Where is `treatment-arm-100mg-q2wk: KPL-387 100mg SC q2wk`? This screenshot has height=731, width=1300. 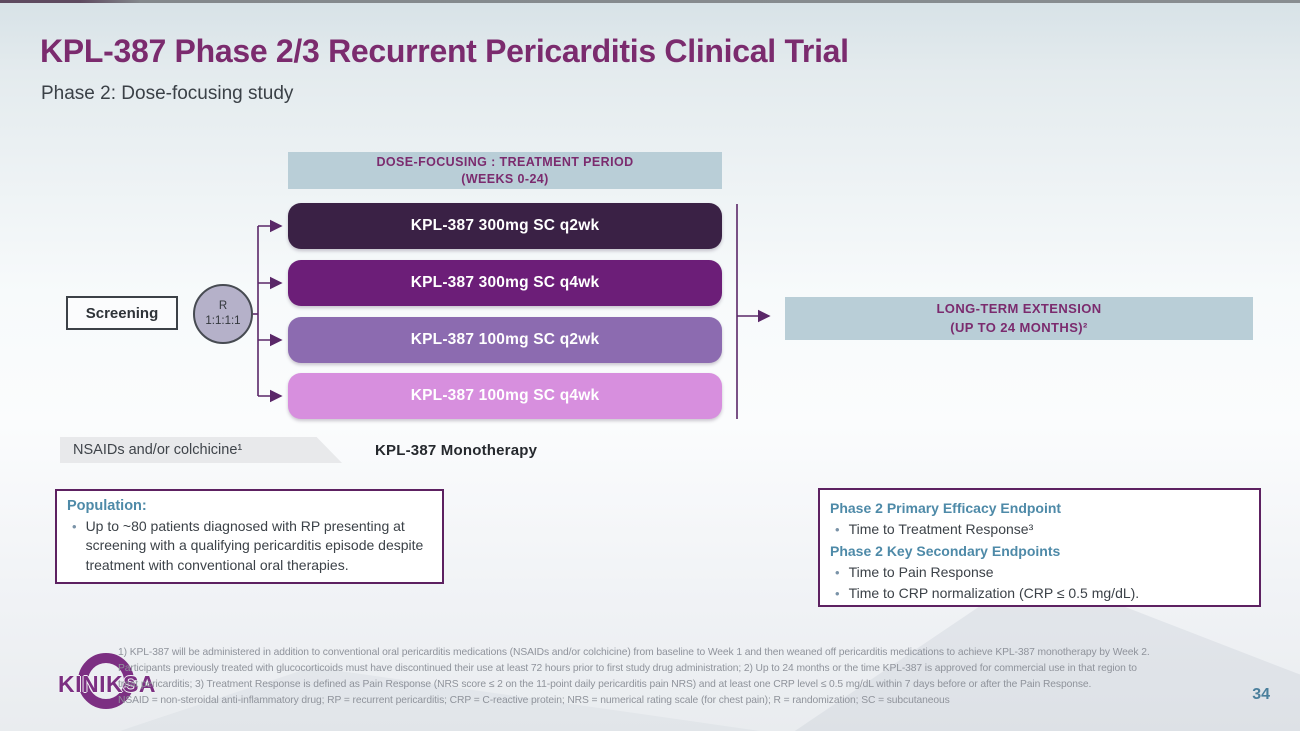 treatment-arm-100mg-q2wk: KPL-387 100mg SC q2wk is located at coordinates (505, 340).